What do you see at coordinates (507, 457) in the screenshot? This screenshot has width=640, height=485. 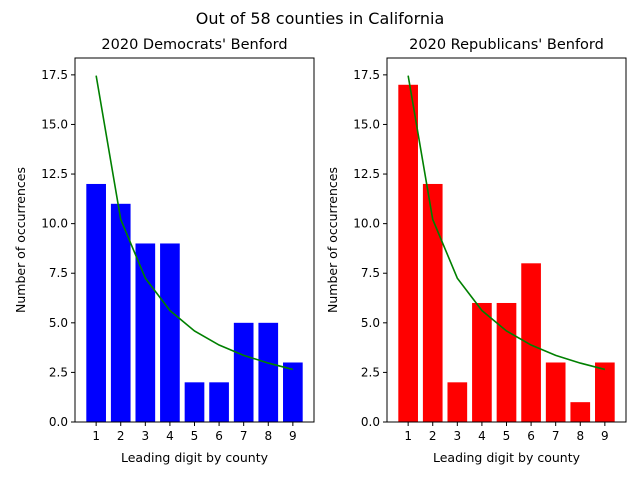 I see `rep-x-axis-label: Leading digit by county` at bounding box center [507, 457].